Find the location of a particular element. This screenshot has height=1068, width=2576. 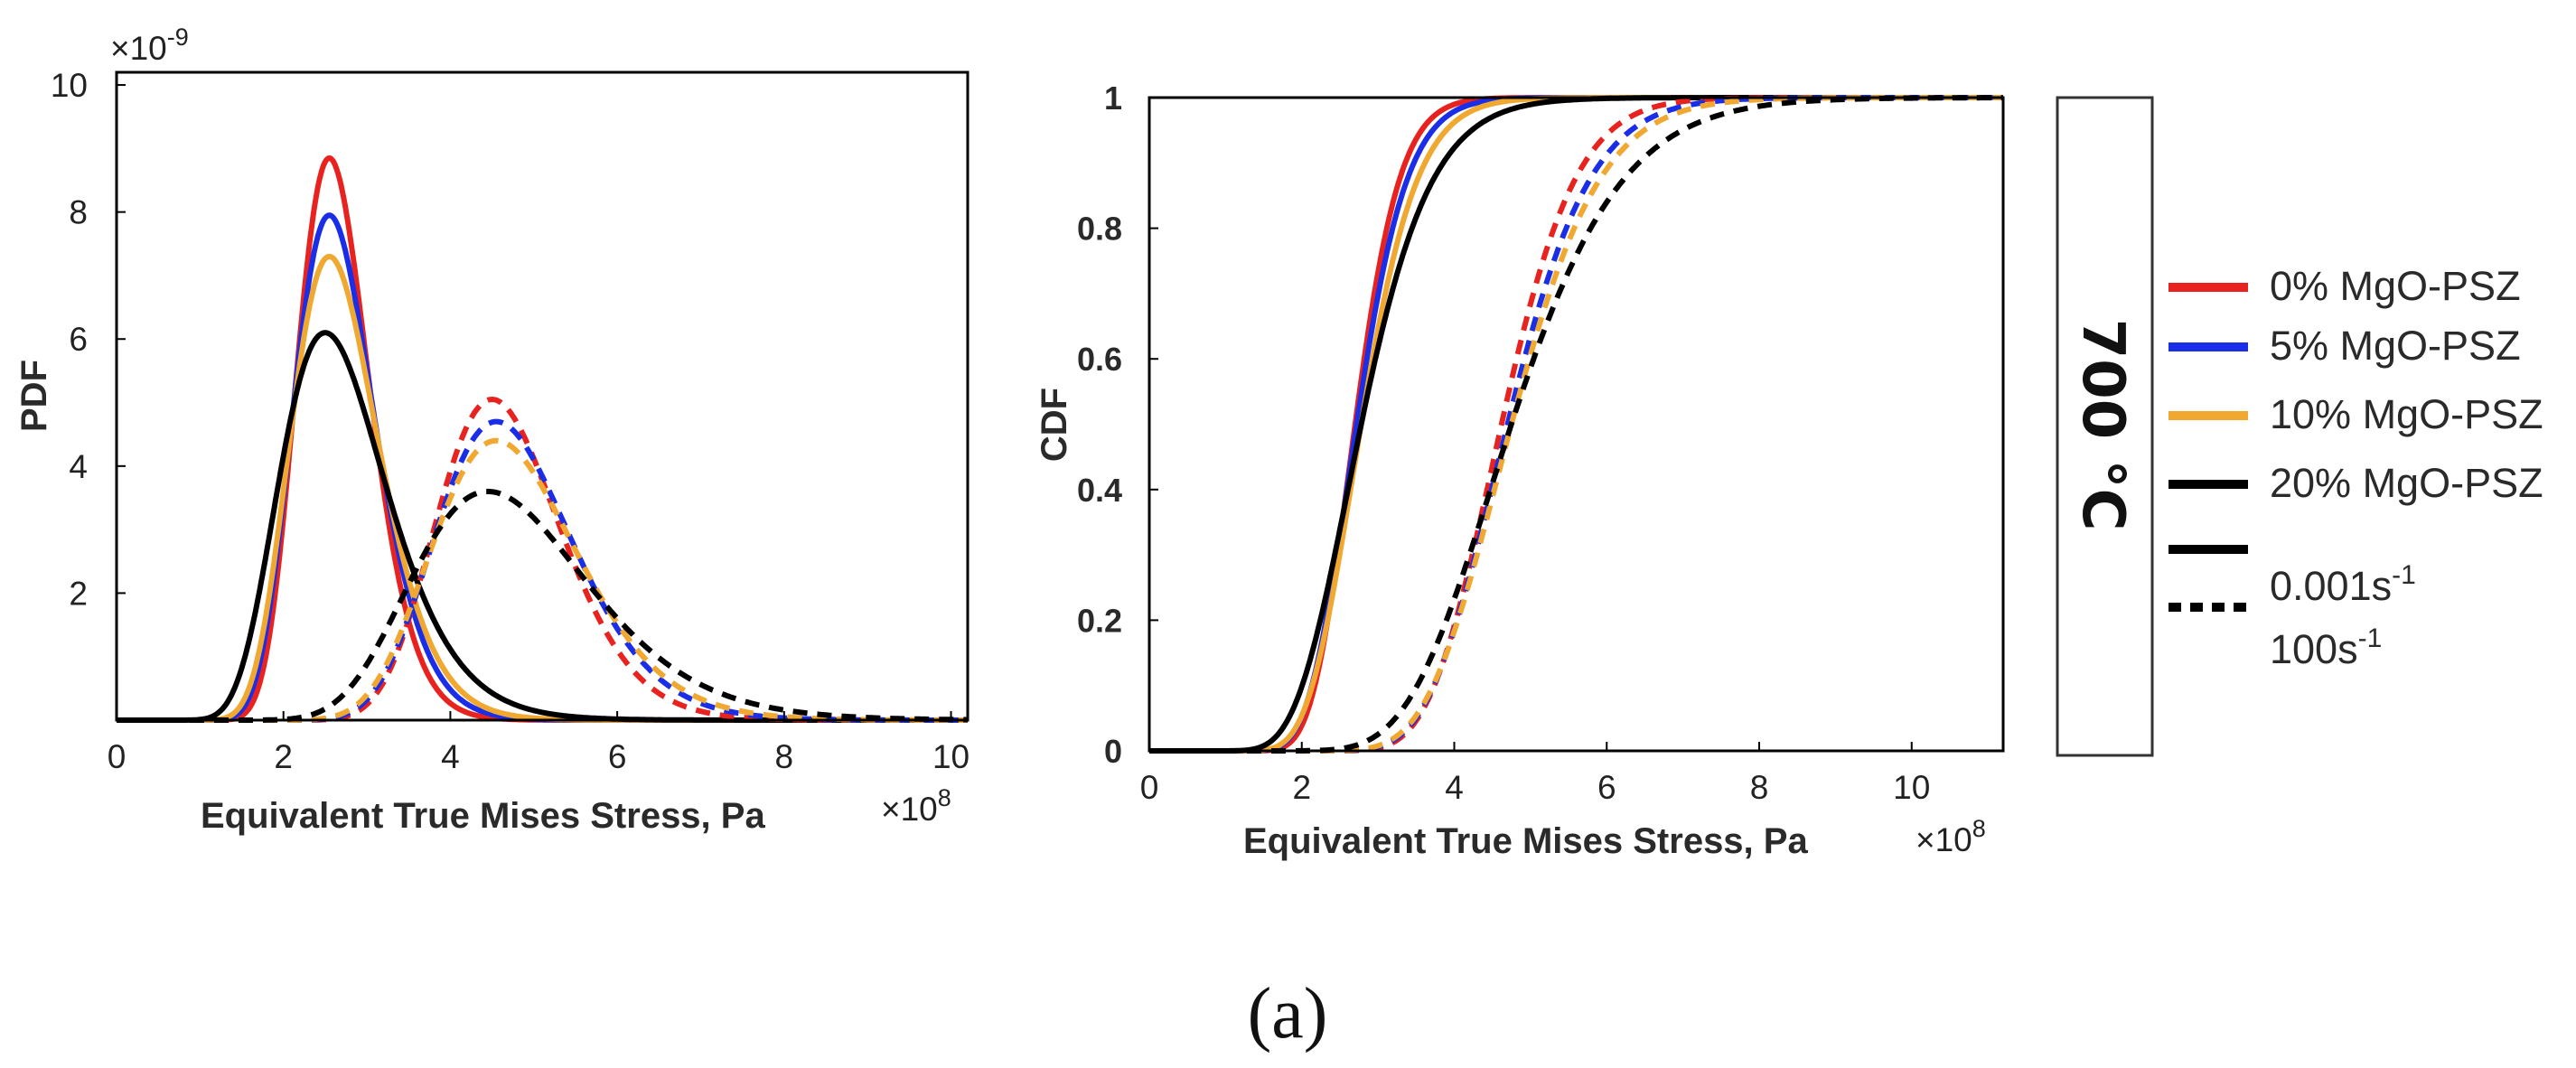

cdf-x-multiplier: ×10⁸ is located at coordinates (1951, 836).